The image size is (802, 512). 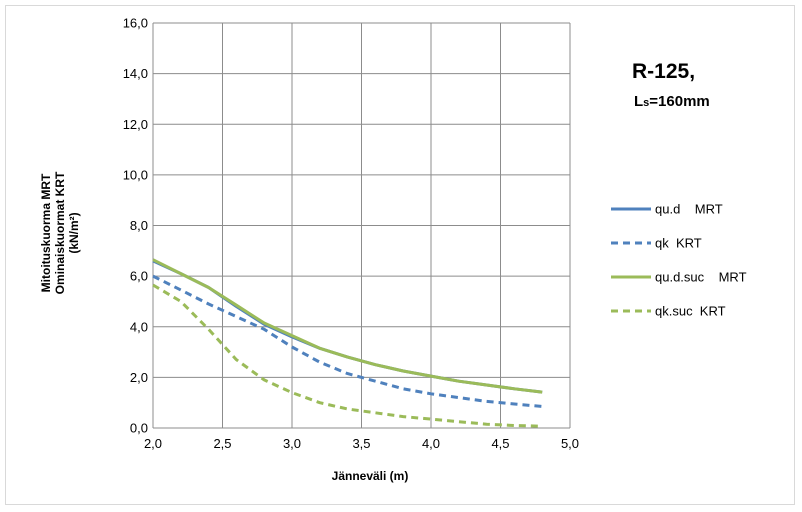 I want to click on y-tick-label-0: 0,0, so click(x=139, y=428).